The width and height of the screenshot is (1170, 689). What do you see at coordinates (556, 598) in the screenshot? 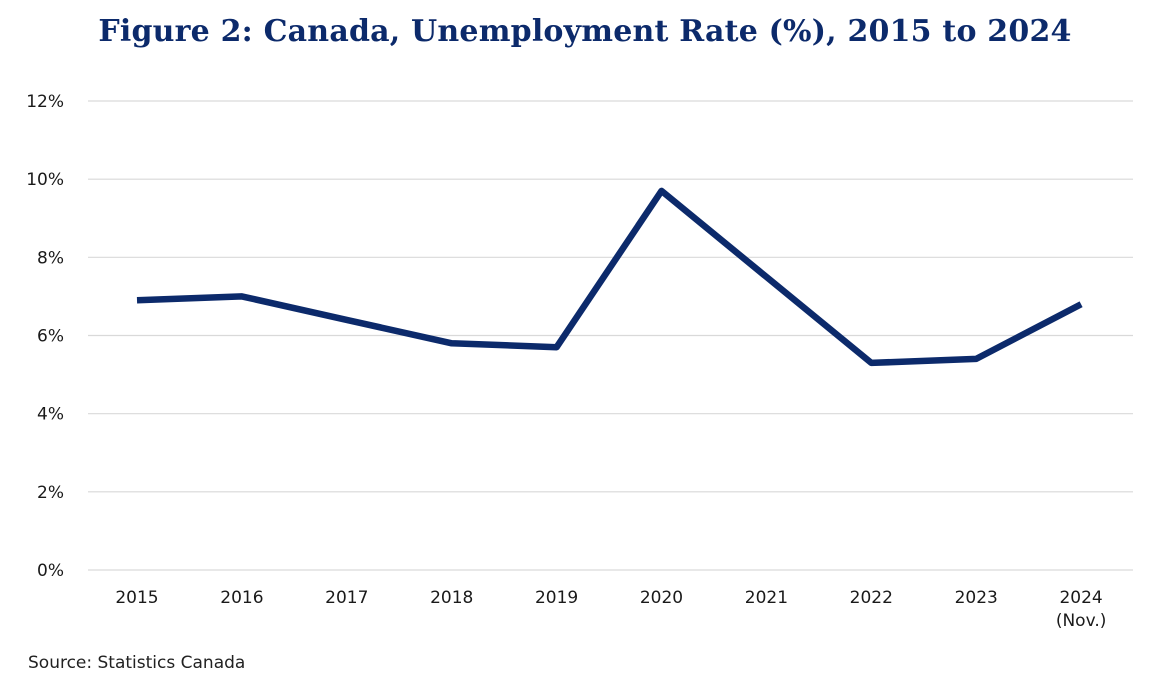
I see `x-tick-label: 2019` at bounding box center [556, 598].